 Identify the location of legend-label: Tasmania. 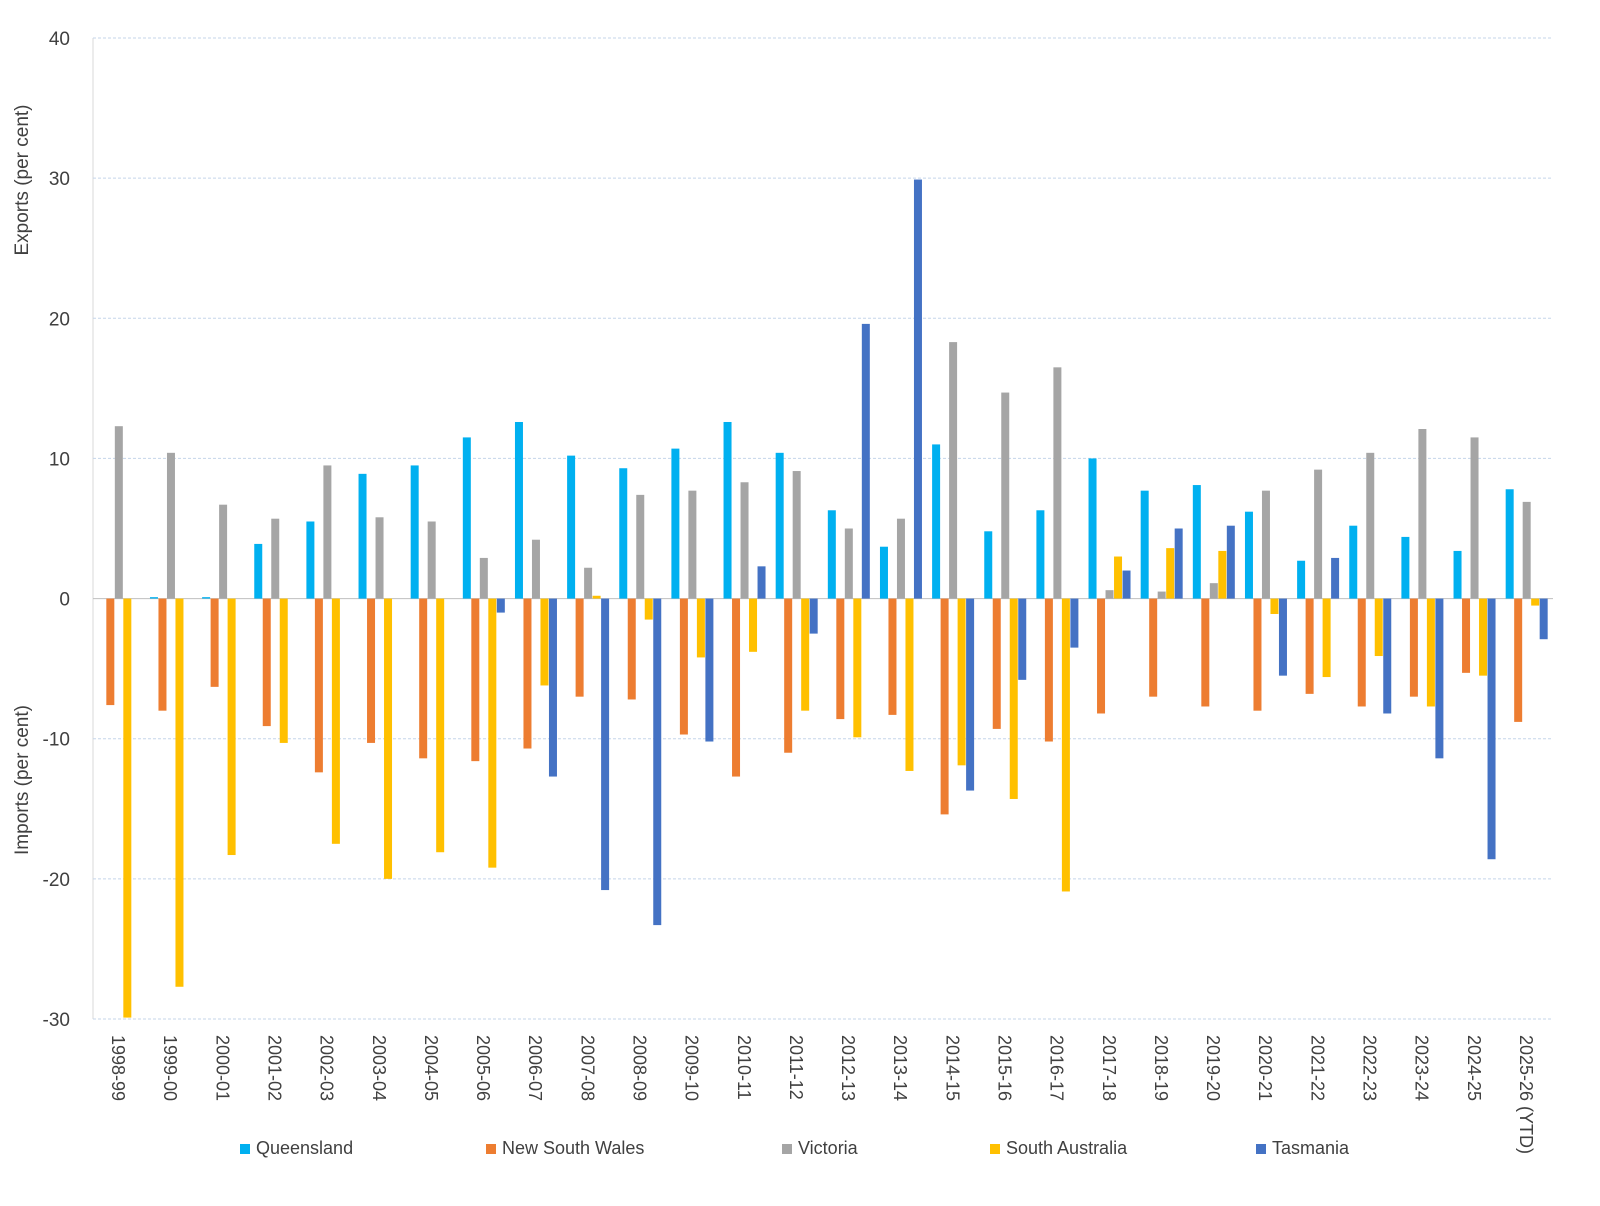
(1311, 1148).